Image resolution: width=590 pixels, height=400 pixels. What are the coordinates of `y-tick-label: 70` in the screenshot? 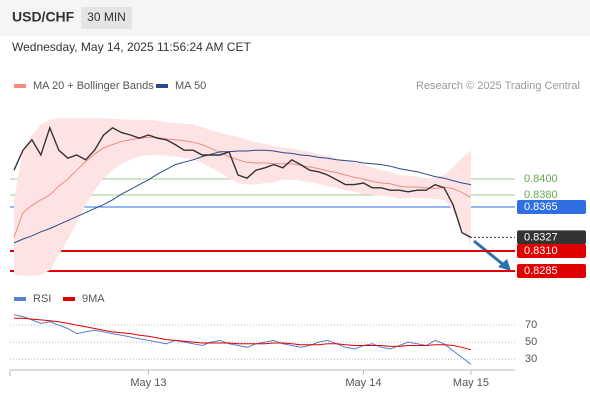 It's located at (531, 325).